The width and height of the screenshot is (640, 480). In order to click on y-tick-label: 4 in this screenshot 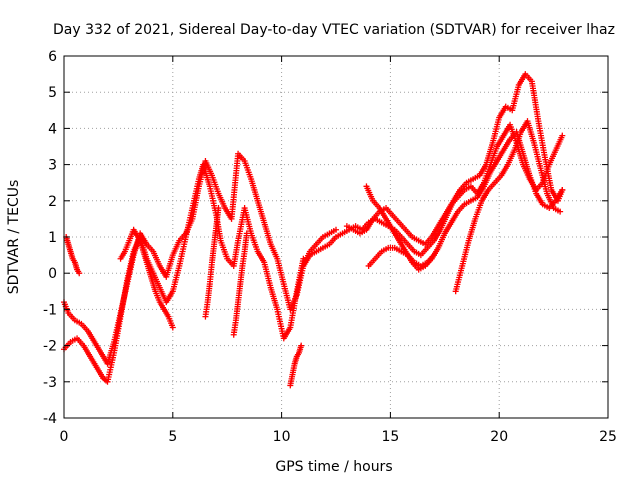, I will do `click(52, 129)`.